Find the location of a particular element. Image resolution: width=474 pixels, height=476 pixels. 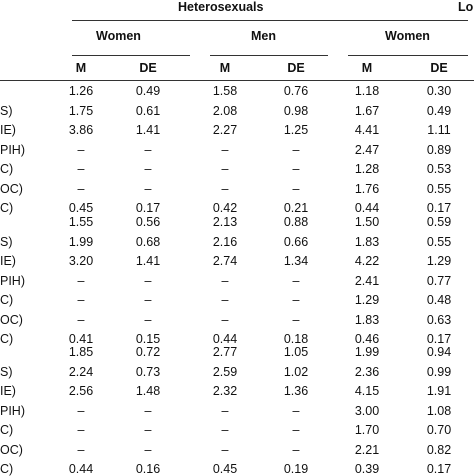

sub-header-men: Men is located at coordinates (263, 36).